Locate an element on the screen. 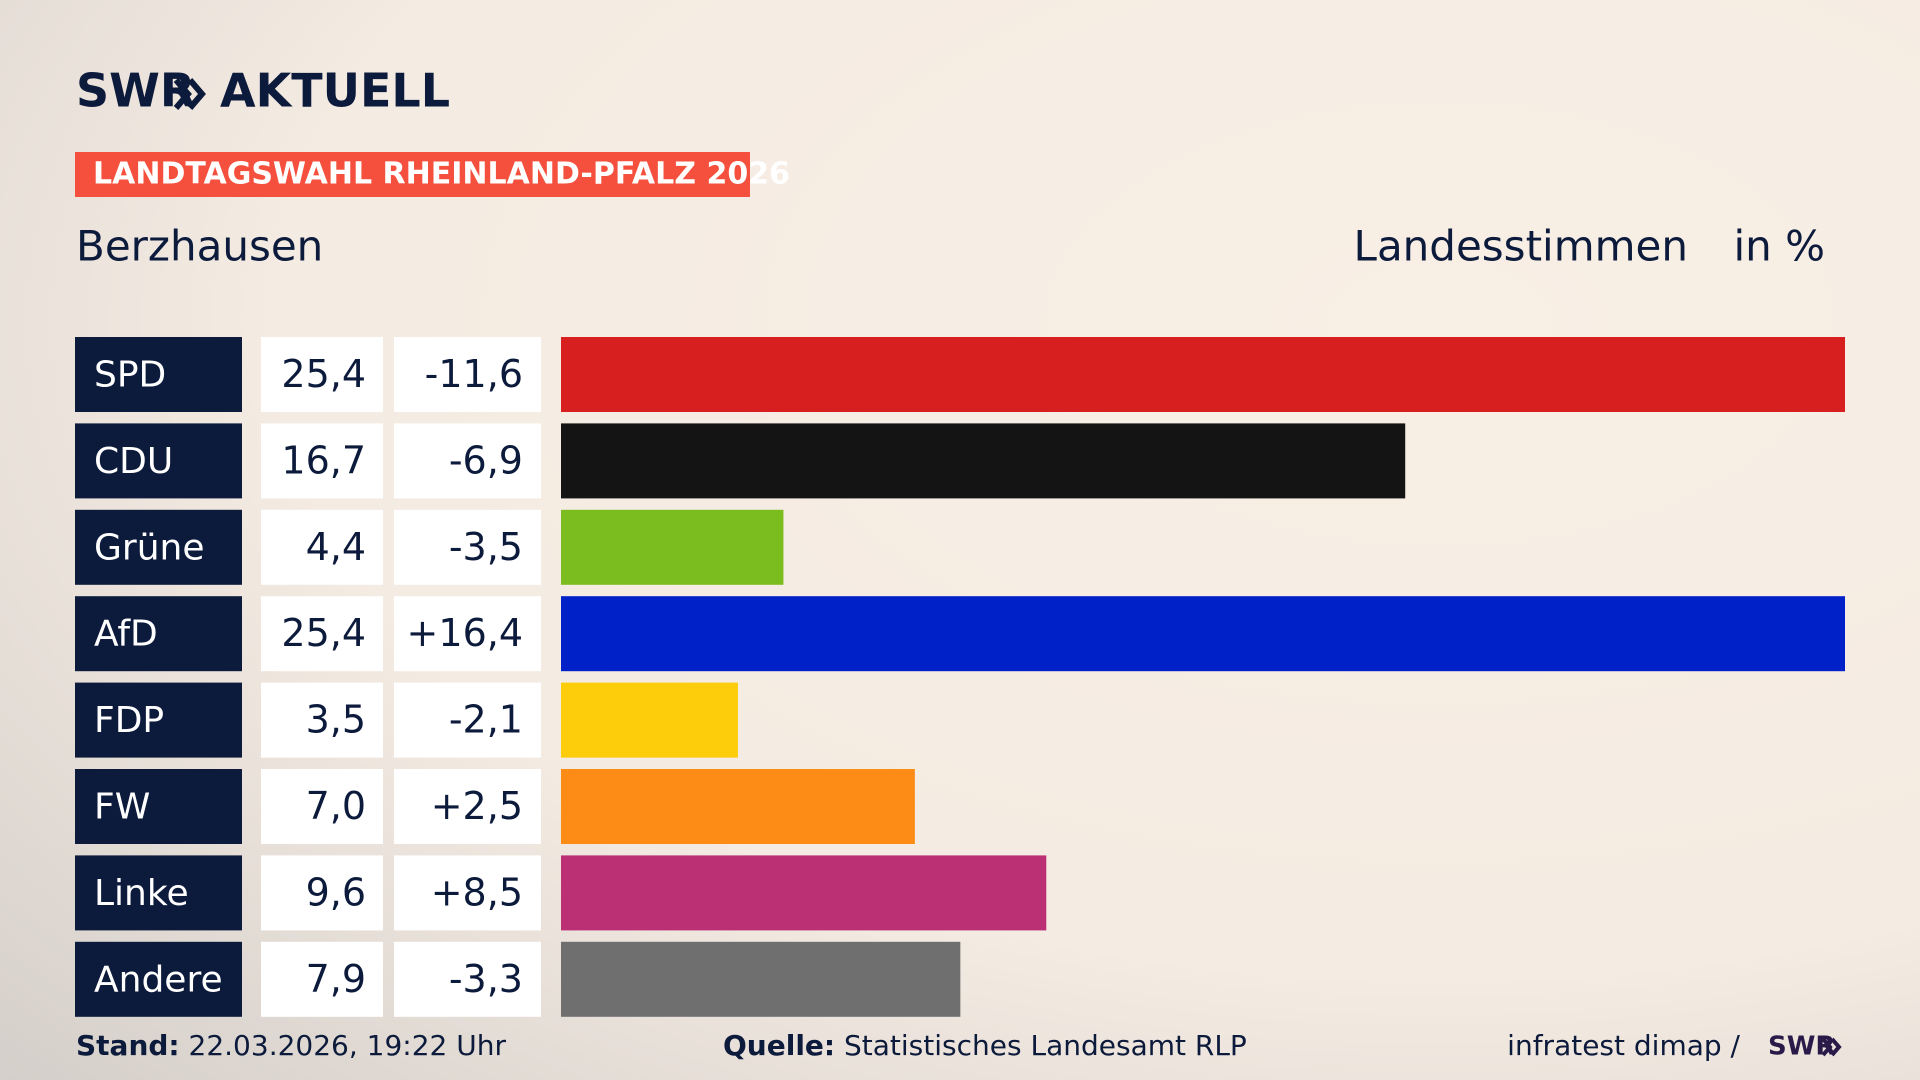 The width and height of the screenshot is (1920, 1080). footer-source: Quelle: Statistisches Landesamt RLP is located at coordinates (985, 1045).